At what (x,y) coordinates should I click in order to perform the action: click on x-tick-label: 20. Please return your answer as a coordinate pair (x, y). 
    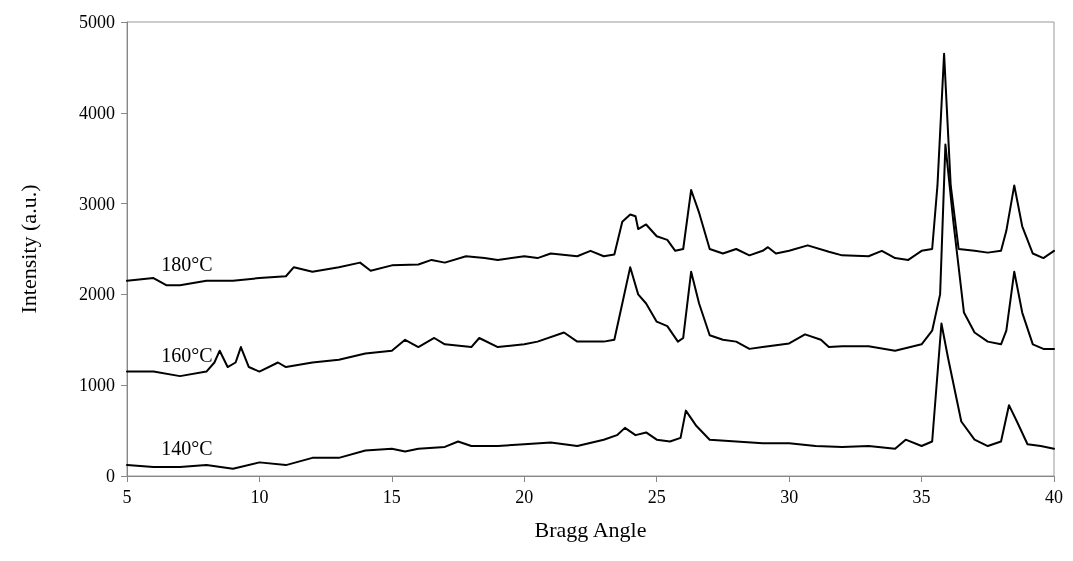
    Looking at the image, I should click on (524, 497).